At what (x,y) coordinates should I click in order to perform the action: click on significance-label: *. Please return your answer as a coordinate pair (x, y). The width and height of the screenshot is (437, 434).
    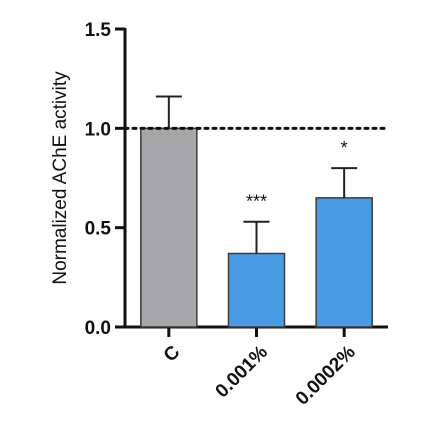
    Looking at the image, I should click on (344, 148).